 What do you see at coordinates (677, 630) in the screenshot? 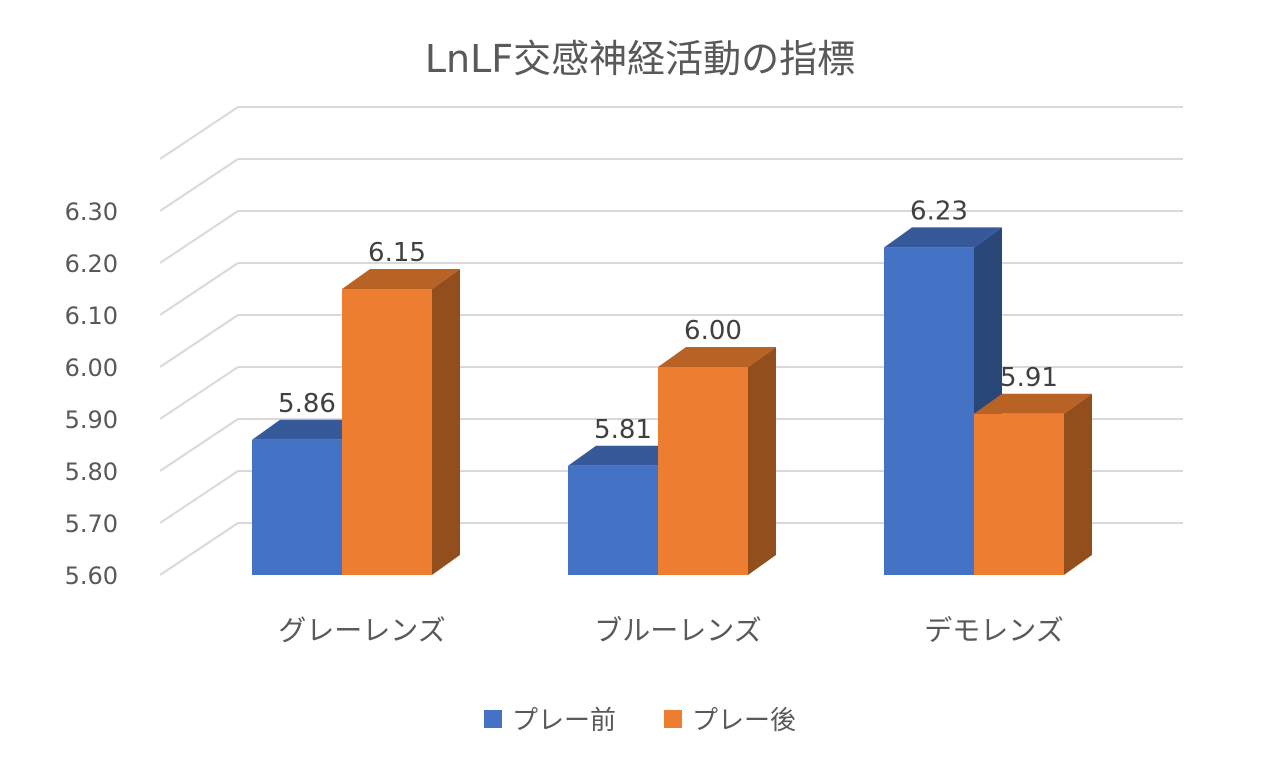
I see `x-tick-label: ブルーレンズ` at bounding box center [677, 630].